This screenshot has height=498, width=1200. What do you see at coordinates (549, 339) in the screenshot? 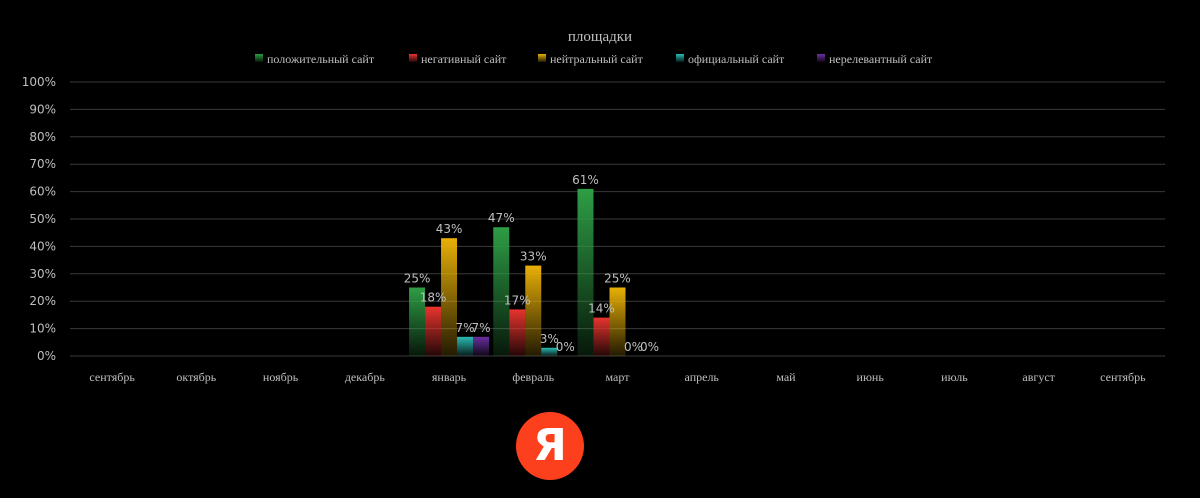
I see `data-label: 3%` at bounding box center [549, 339].